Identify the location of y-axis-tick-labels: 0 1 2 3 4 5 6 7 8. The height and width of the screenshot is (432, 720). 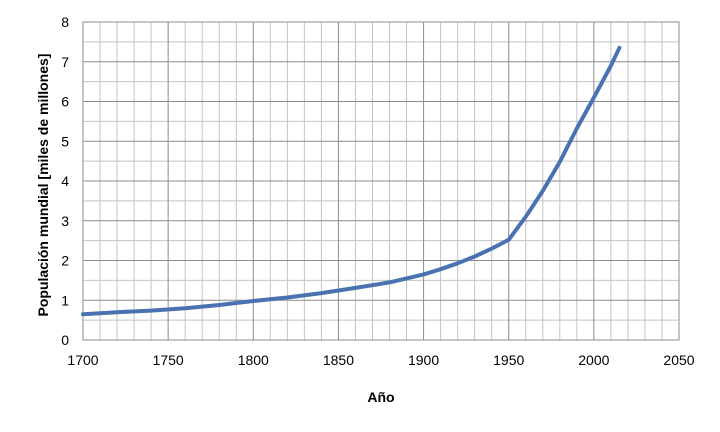
(65, 181).